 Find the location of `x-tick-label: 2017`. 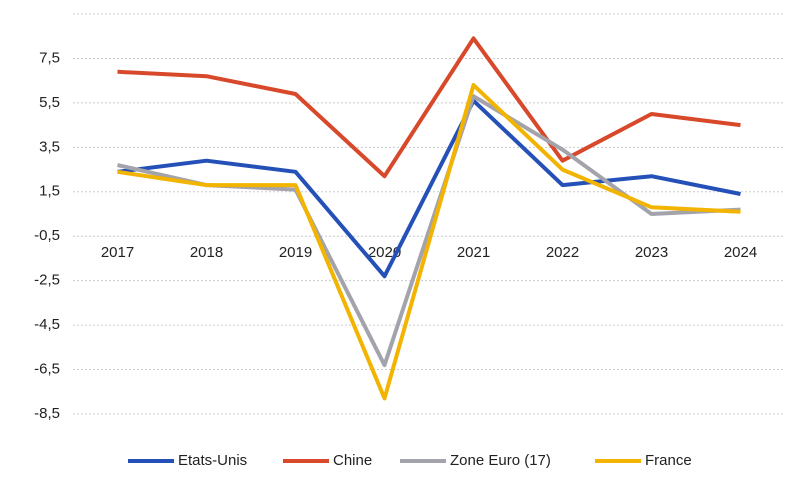

x-tick-label: 2017 is located at coordinates (117, 252).